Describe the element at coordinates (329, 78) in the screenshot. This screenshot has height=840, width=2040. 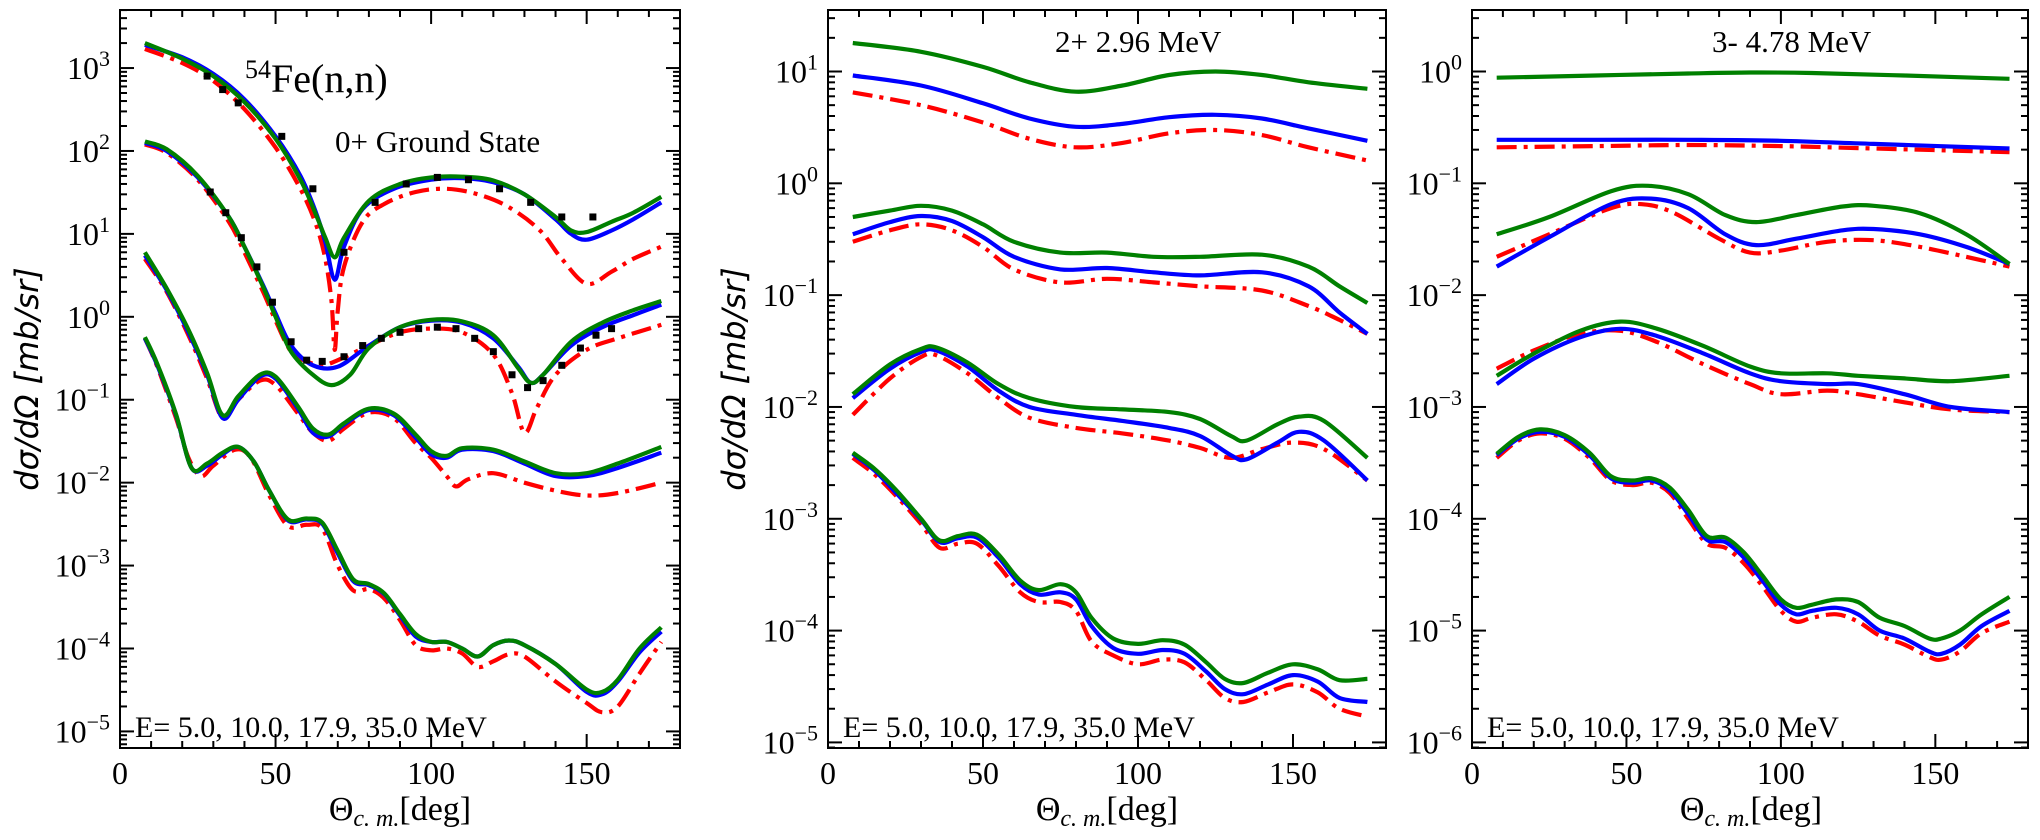
I see `reaction-name: Fe(n,n)` at that location.